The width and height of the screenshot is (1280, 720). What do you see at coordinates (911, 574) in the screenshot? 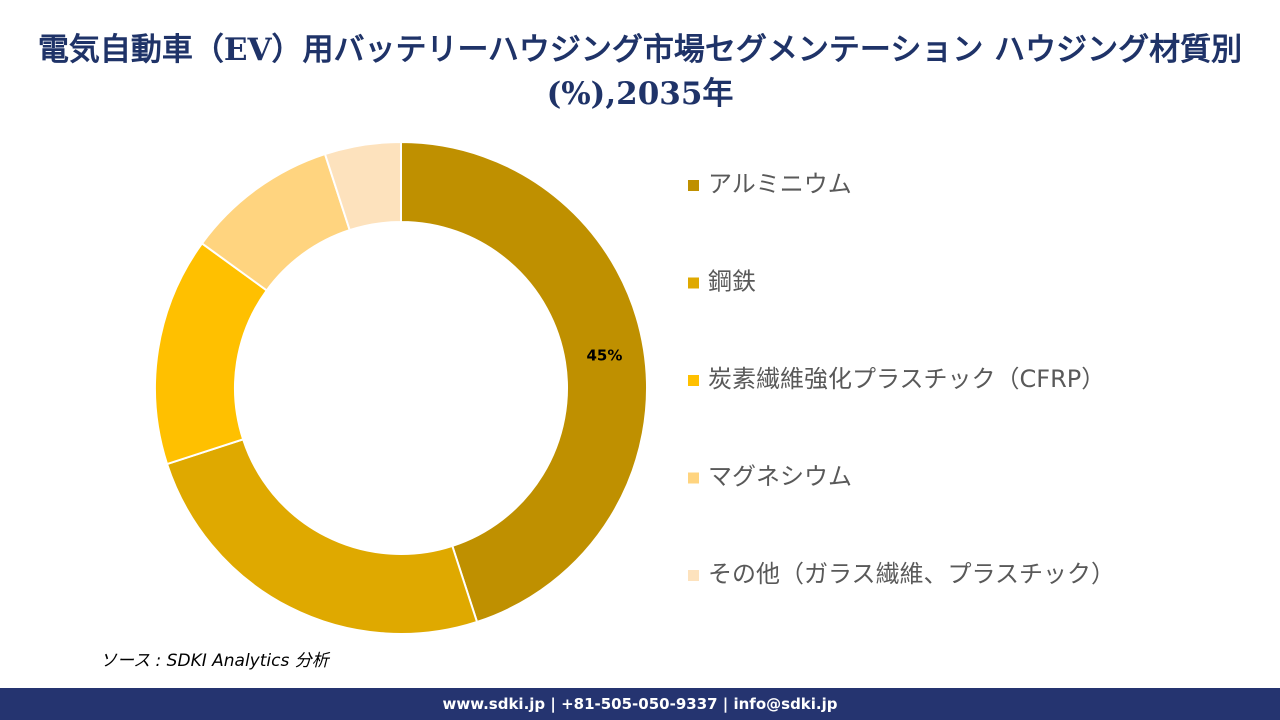
I see `legend-label: その他（ガラス繊維、プラスチック）` at bounding box center [911, 574].